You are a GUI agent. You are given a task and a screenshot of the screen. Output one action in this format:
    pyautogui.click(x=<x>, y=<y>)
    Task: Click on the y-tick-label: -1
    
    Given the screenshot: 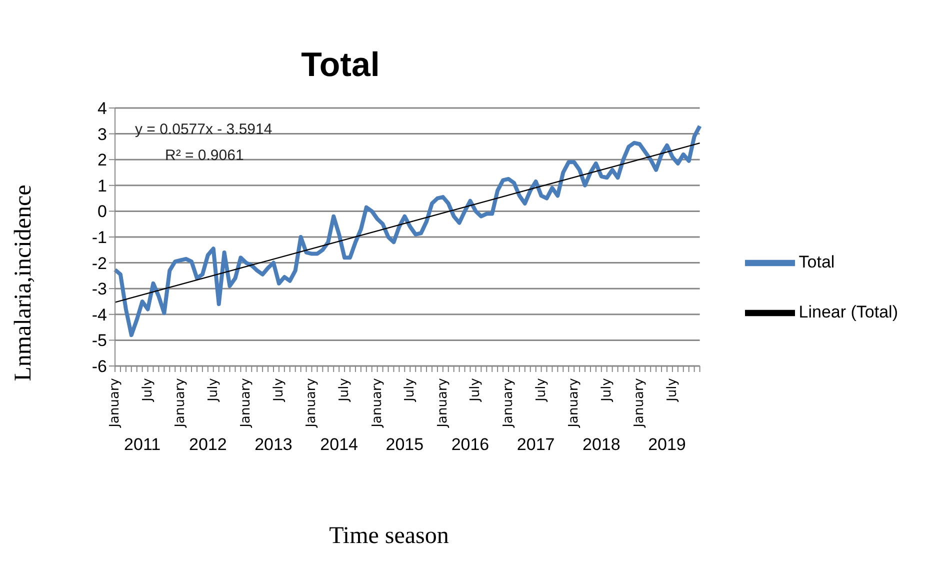 What is the action you would take?
    pyautogui.click(x=99, y=238)
    